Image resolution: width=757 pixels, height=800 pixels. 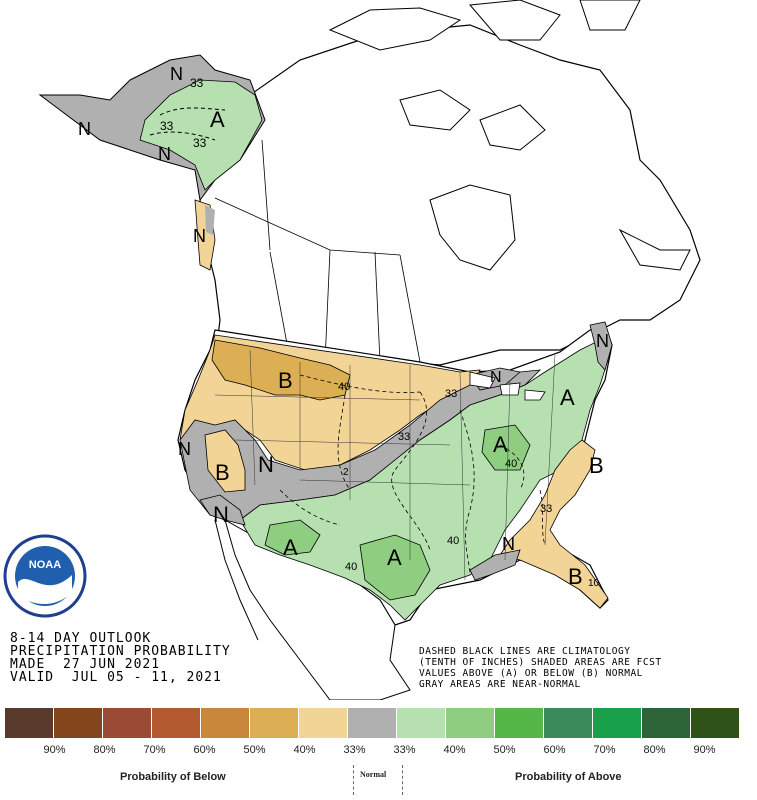 What do you see at coordinates (173, 777) in the screenshot?
I see `below-label: Probability of Below` at bounding box center [173, 777].